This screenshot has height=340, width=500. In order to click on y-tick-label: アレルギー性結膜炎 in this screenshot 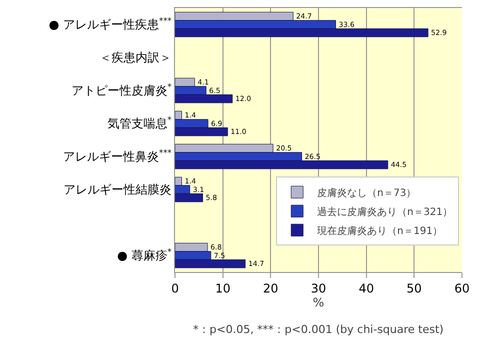, I will do `click(118, 189)`.